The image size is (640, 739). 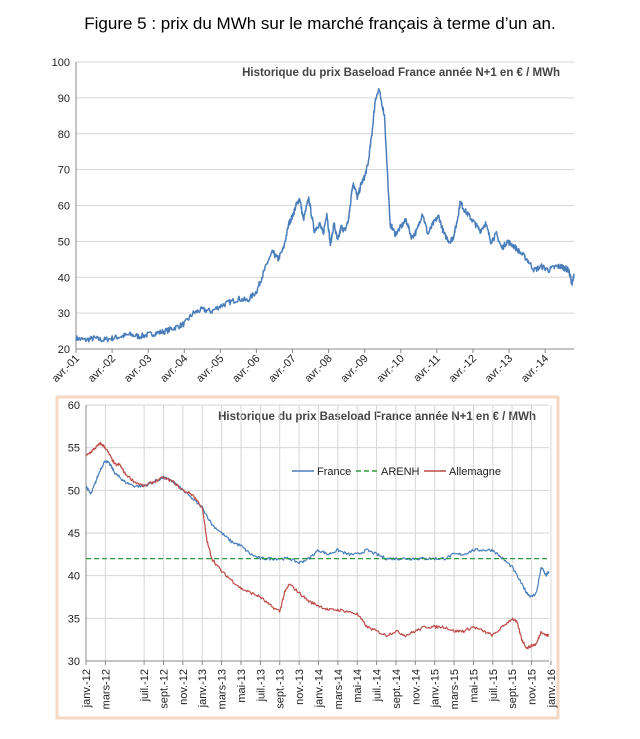 I want to click on y-tick-label: 70, so click(x=64, y=171).